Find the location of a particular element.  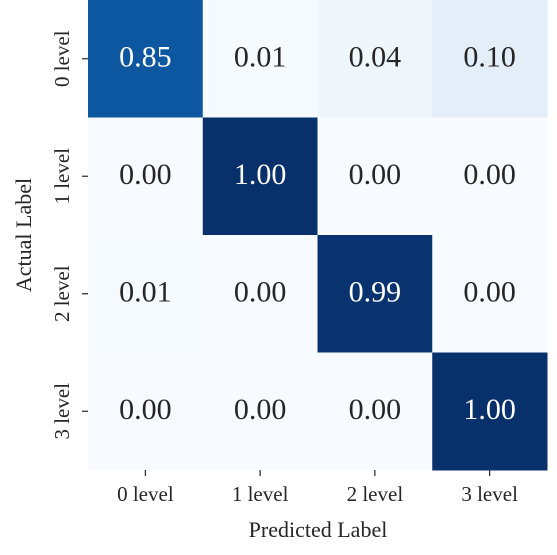

x-tick-label: 3 level is located at coordinates (489, 494).